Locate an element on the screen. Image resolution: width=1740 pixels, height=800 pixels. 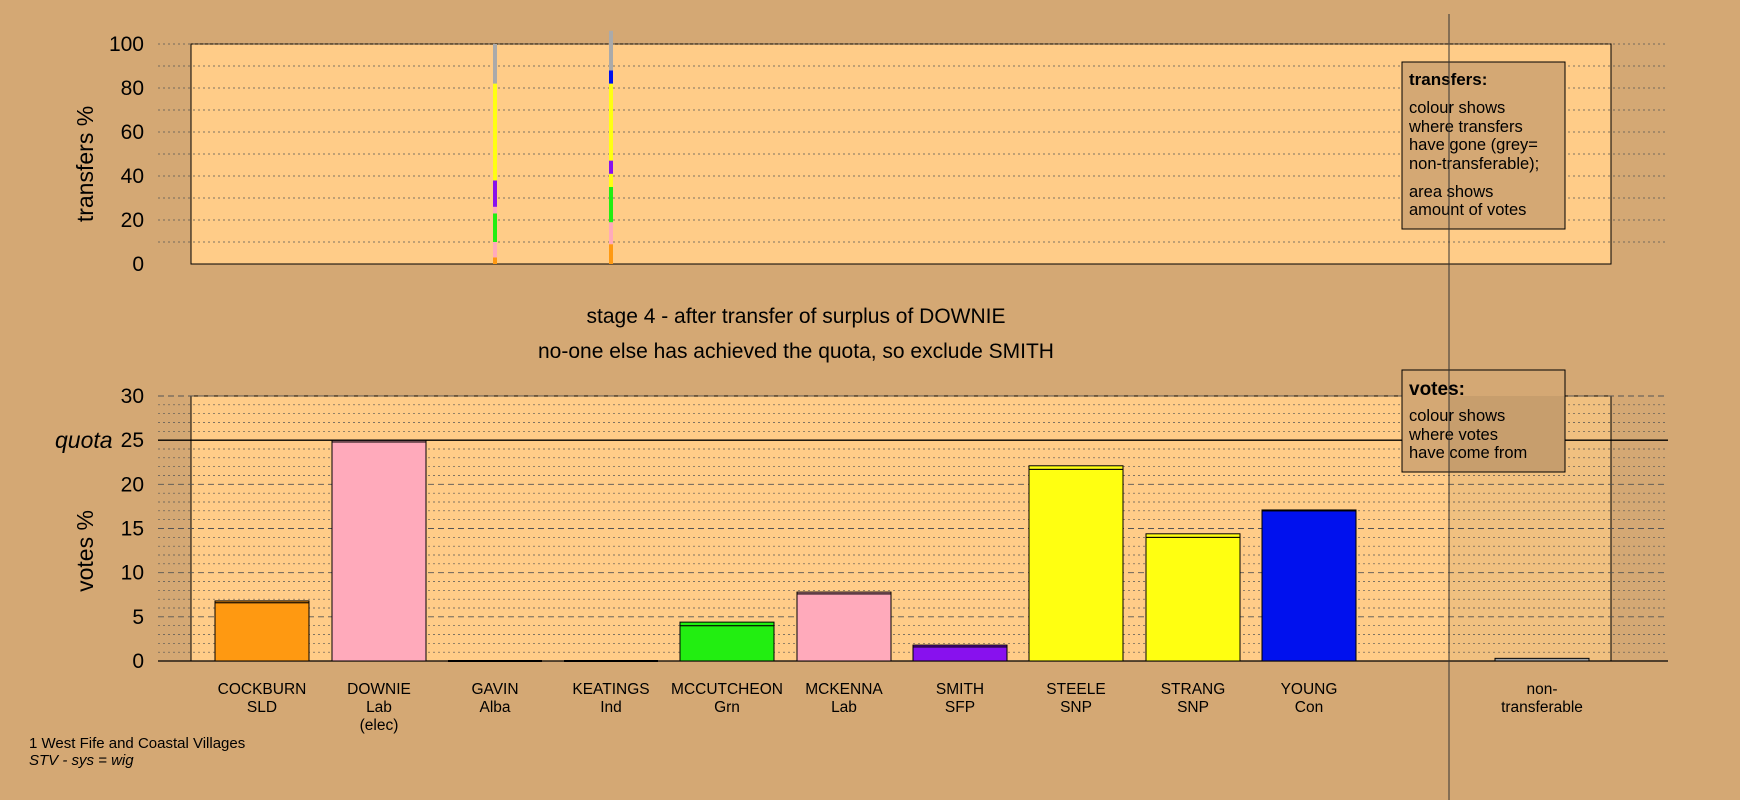
votes-legend-line: where votes is located at coordinates (1453, 435).